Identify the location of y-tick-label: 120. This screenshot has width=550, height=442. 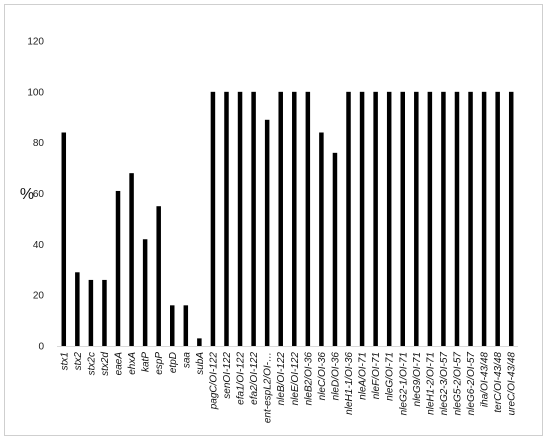
(35, 42).